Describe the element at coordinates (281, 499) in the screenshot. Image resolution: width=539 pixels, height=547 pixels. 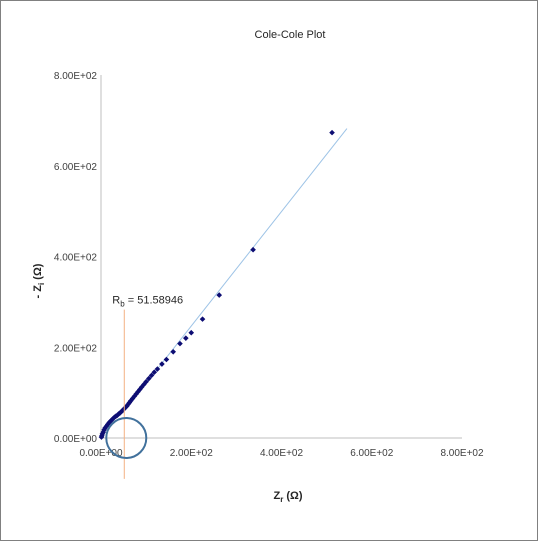
I see `x-axis-title-sub: r` at that location.